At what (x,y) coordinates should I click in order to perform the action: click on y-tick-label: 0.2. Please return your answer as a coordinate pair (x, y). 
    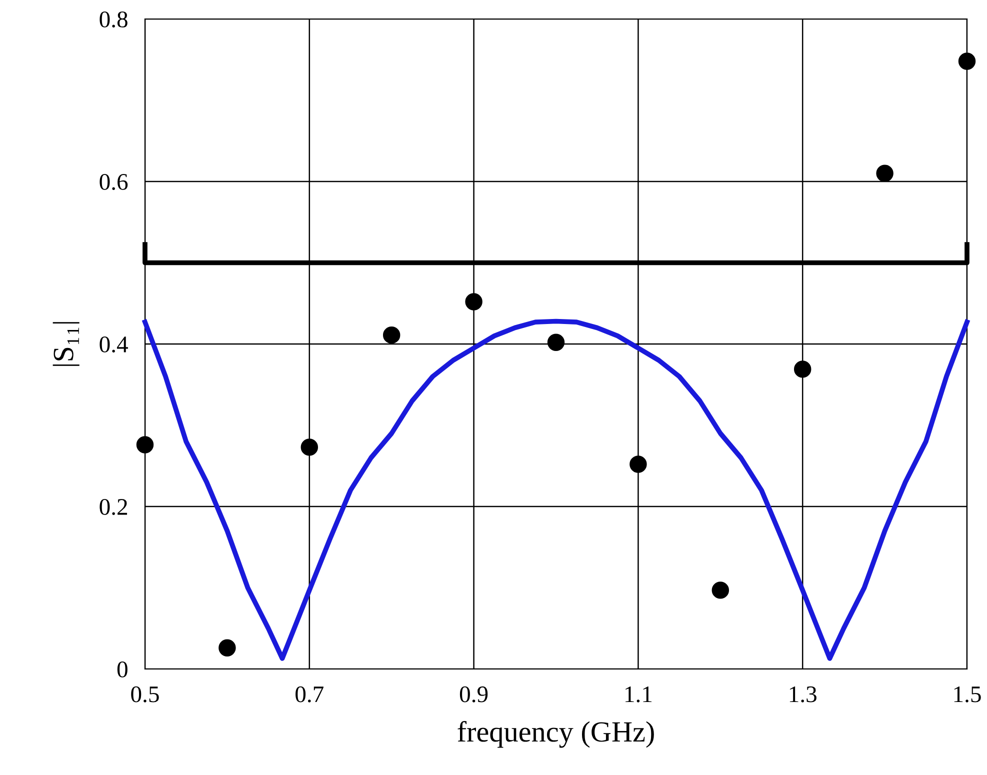
    Looking at the image, I should click on (114, 507).